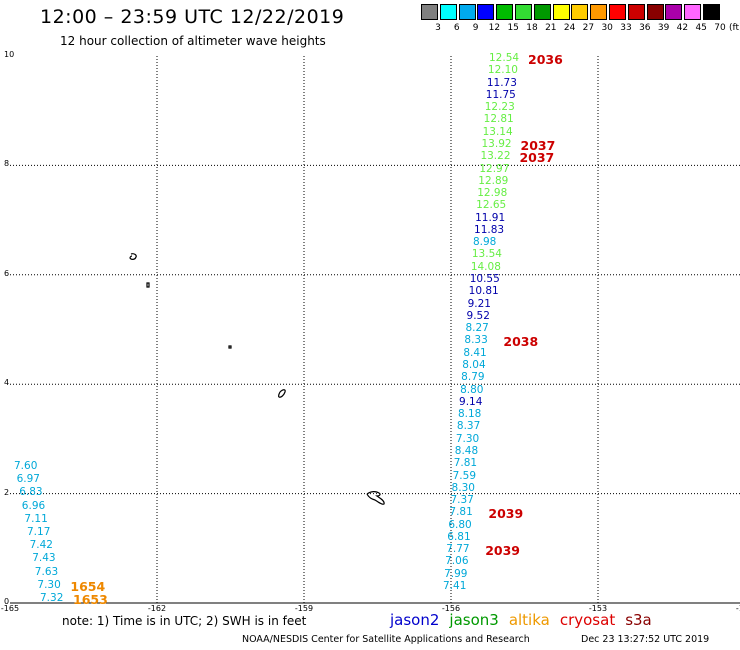 Image resolution: width=740 pixels, height=650 pixels. Describe the element at coordinates (529, 620) in the screenshot. I see `legend-altika: altika` at that location.